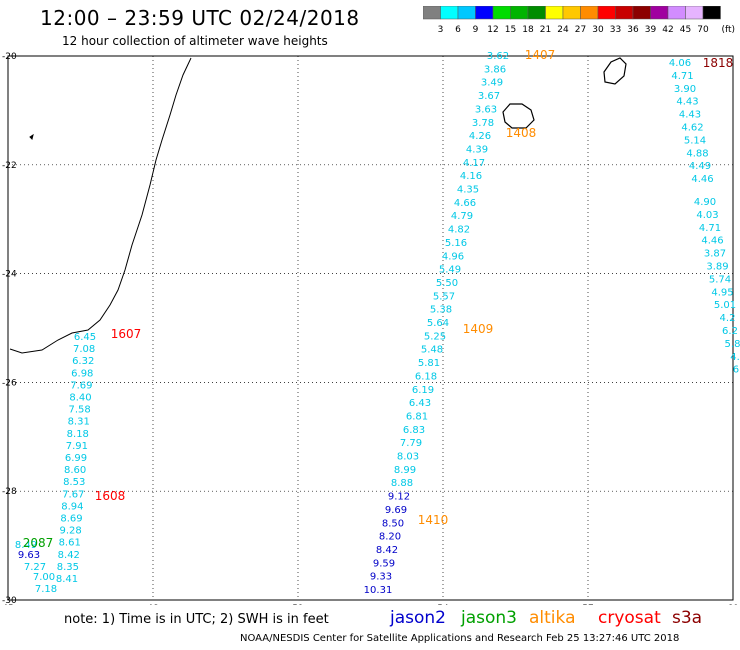 Image resolution: width=740 pixels, height=650 pixels. What do you see at coordinates (651, 29) in the screenshot?
I see `scale-tick-label: 39` at bounding box center [651, 29].